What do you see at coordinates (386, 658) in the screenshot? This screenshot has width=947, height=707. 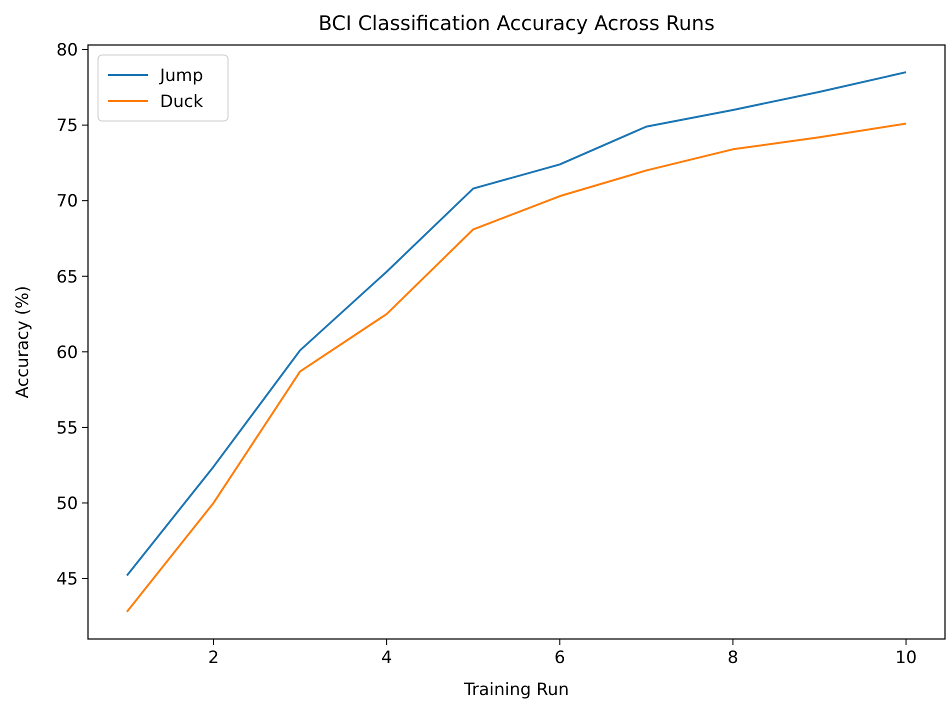 I see `x-tick-label: 4` at bounding box center [386, 658].